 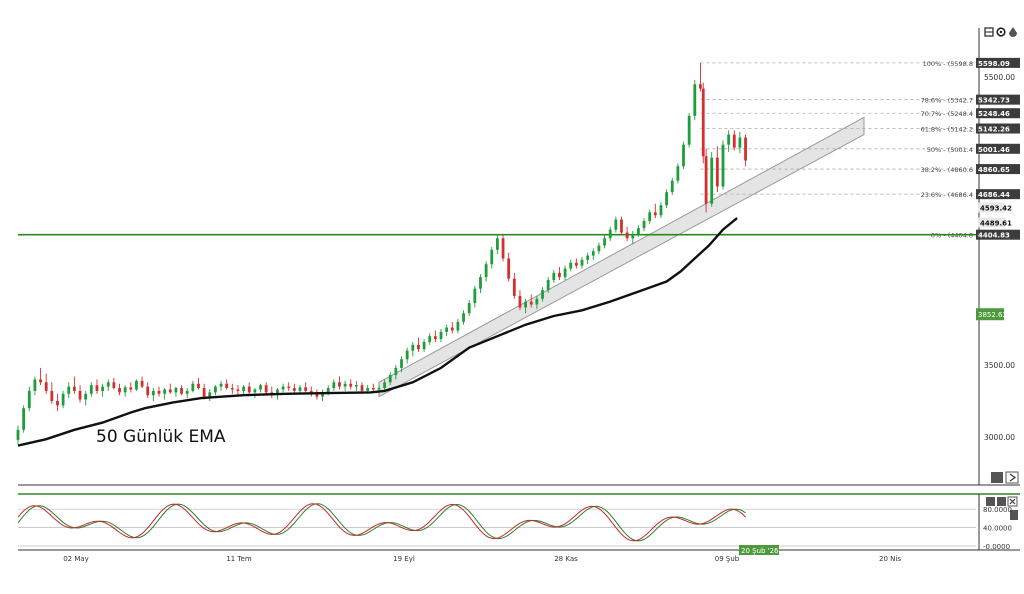 I want to click on expand-pane-button, so click(x=1012, y=477).